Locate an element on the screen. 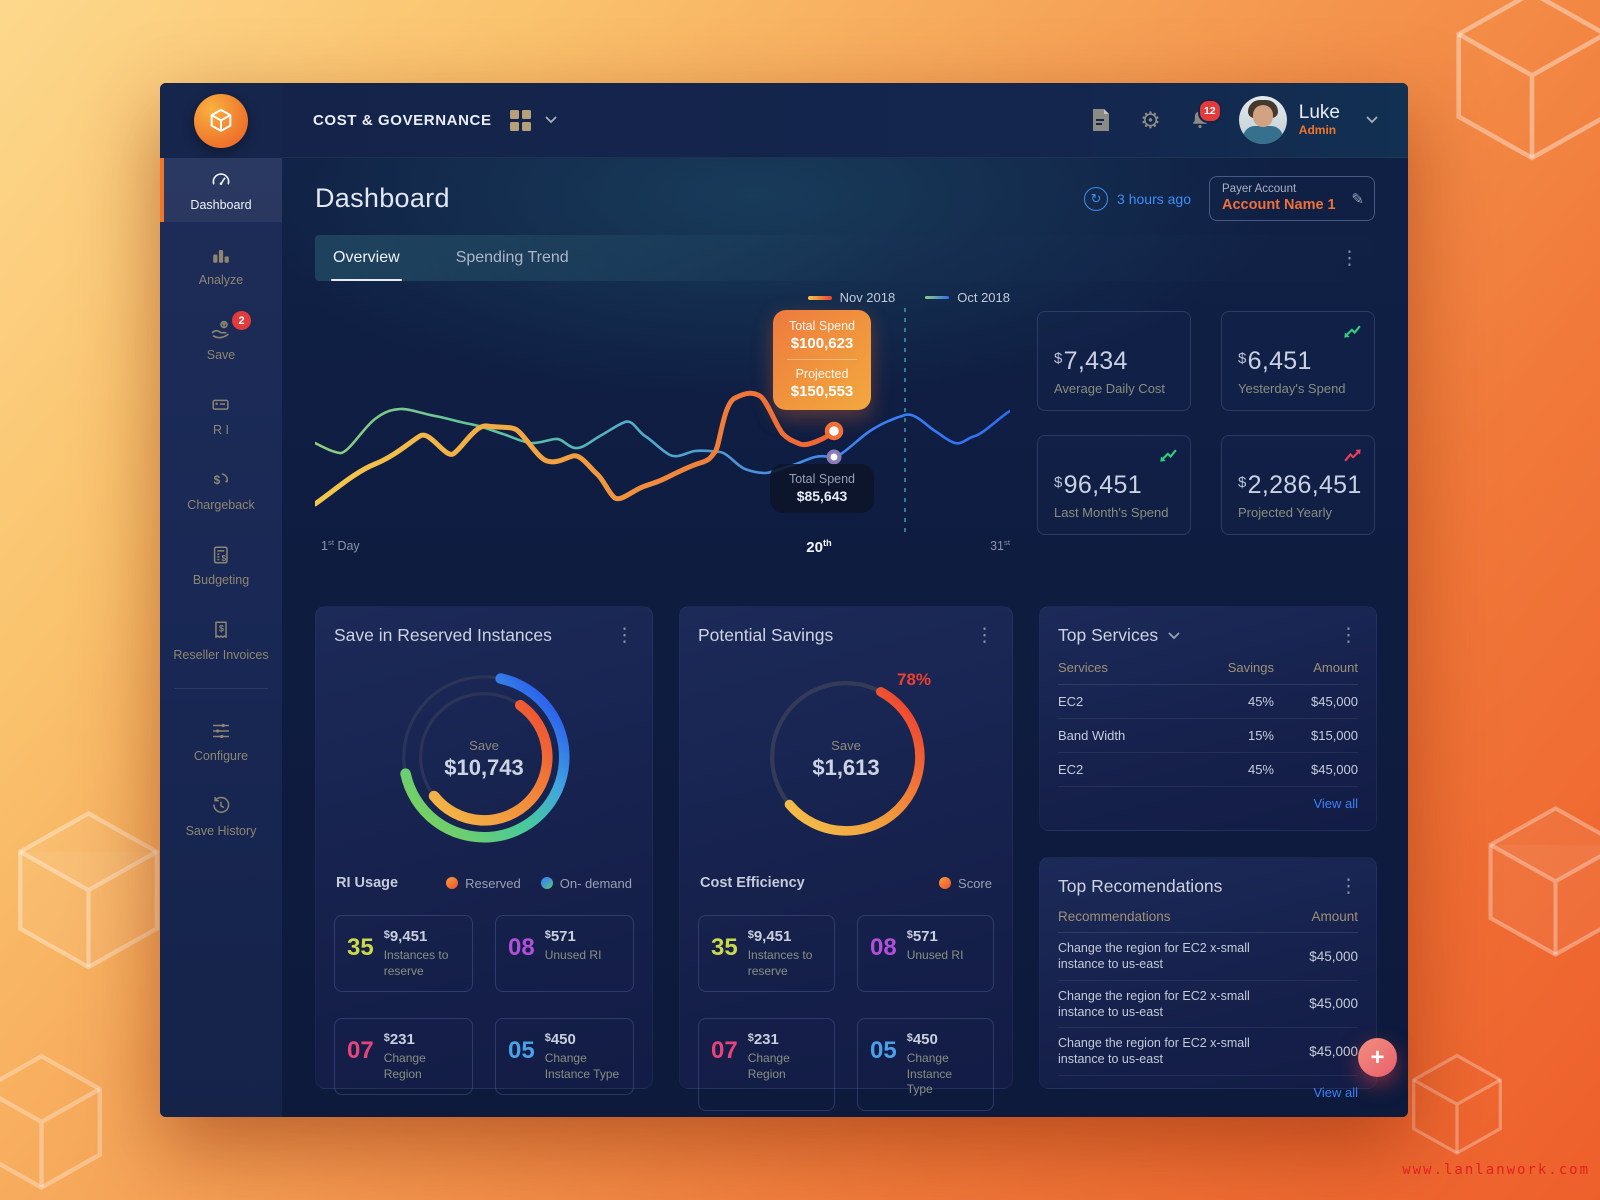  nov-tooltip: Total Spend $100,623 Projected $150,553 is located at coordinates (822, 360).